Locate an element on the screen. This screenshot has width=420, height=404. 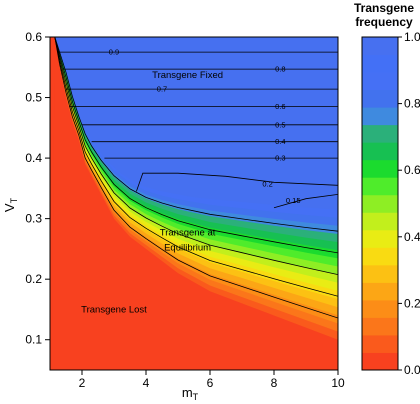
y-tick-label: 0.4 is located at coordinates (33, 158).